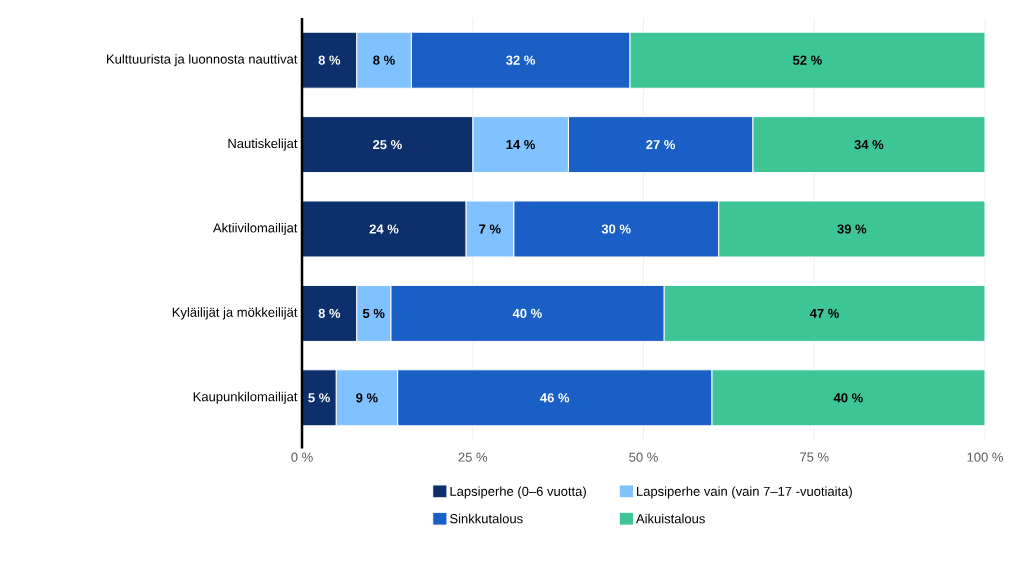 The height and width of the screenshot is (586, 1010). Describe the element at coordinates (670, 518) in the screenshot. I see `legend-label: Aikuistalous` at that location.